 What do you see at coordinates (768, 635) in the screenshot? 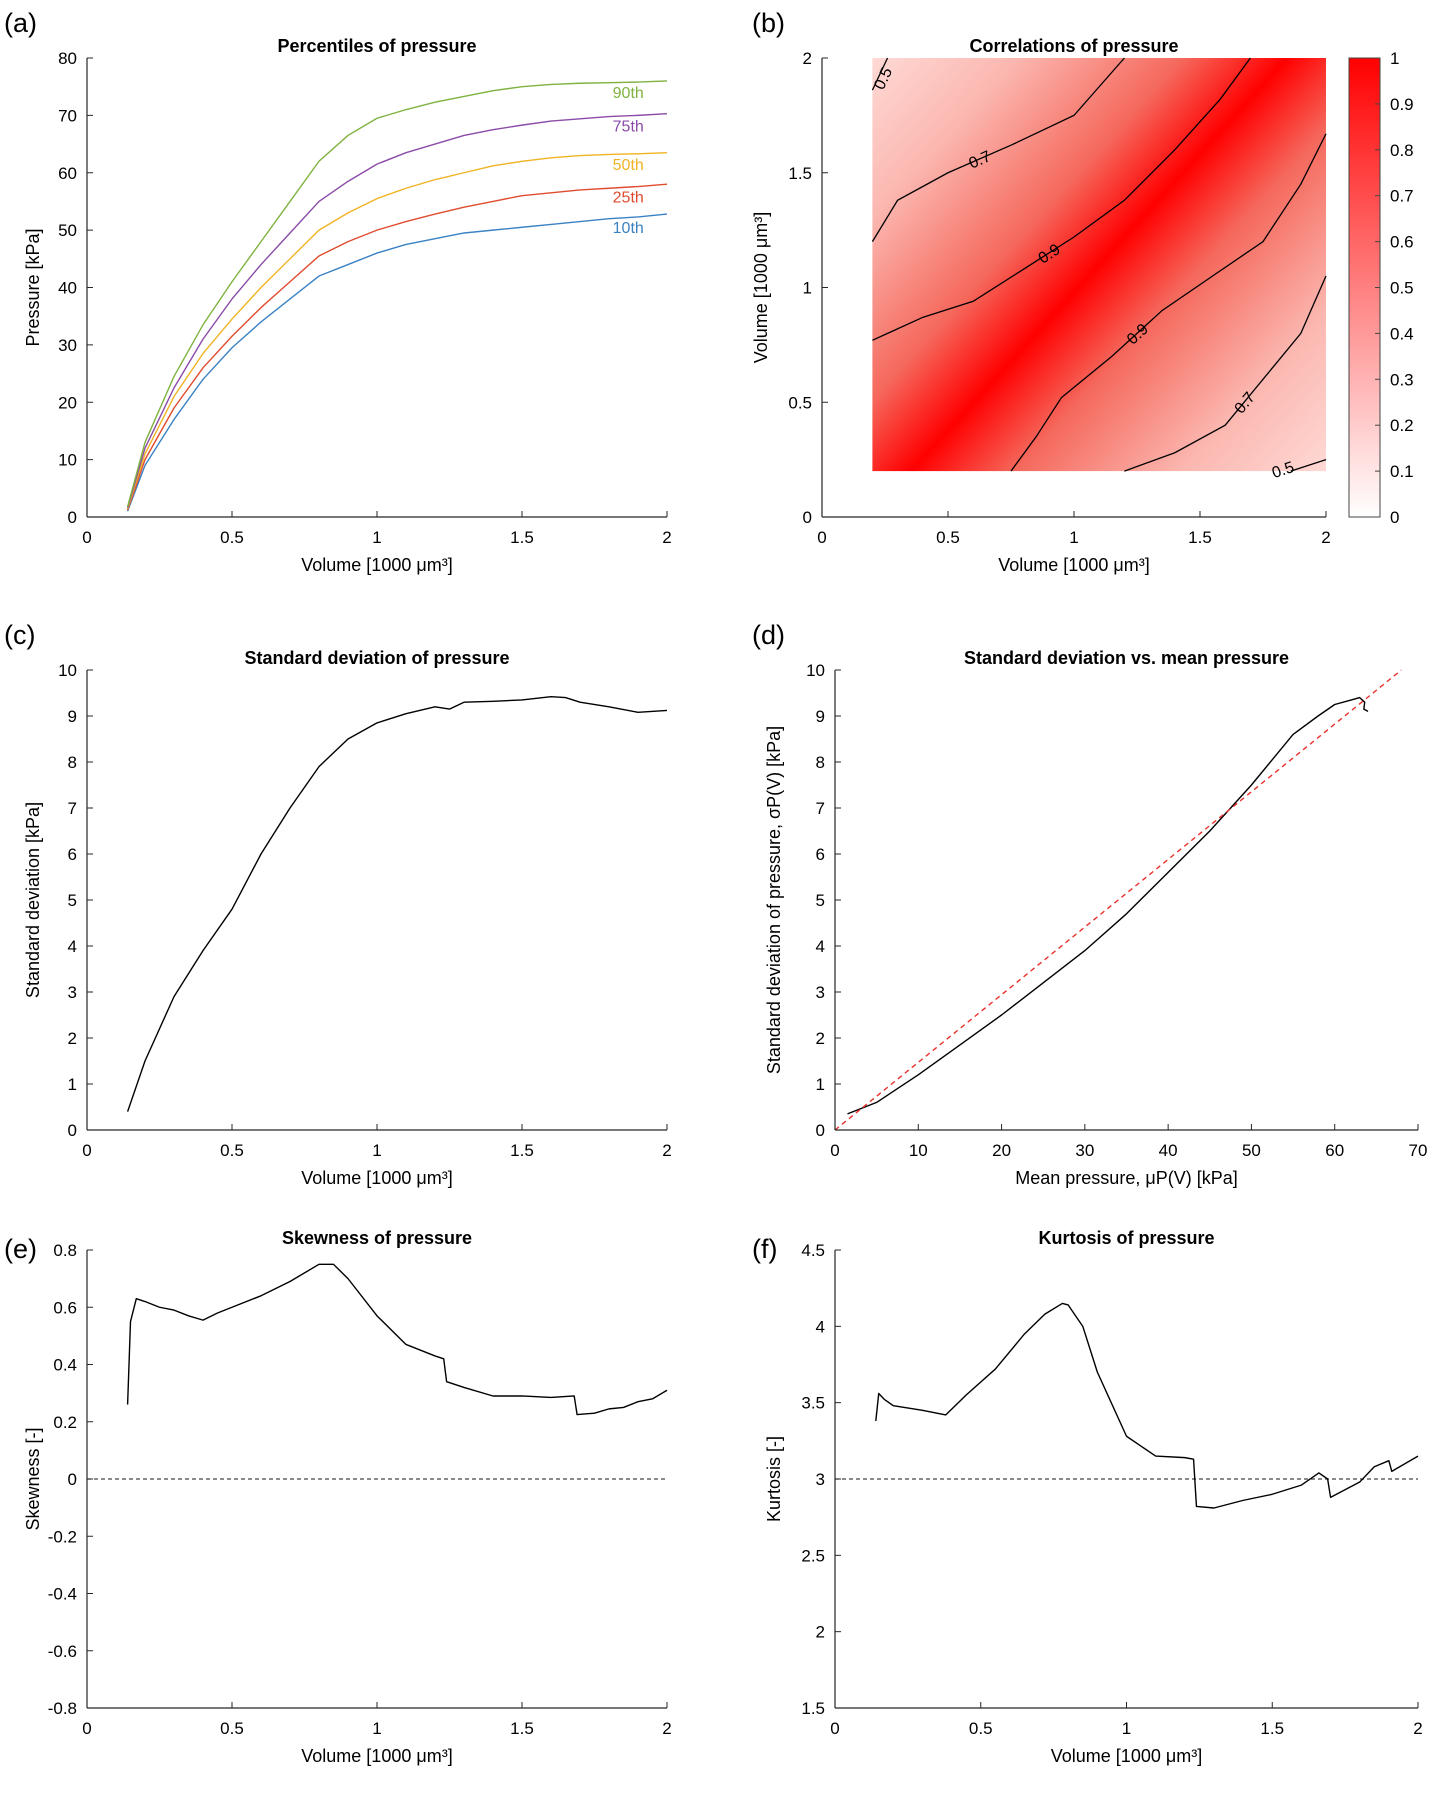
I see `panel-label: (d)` at bounding box center [768, 635].